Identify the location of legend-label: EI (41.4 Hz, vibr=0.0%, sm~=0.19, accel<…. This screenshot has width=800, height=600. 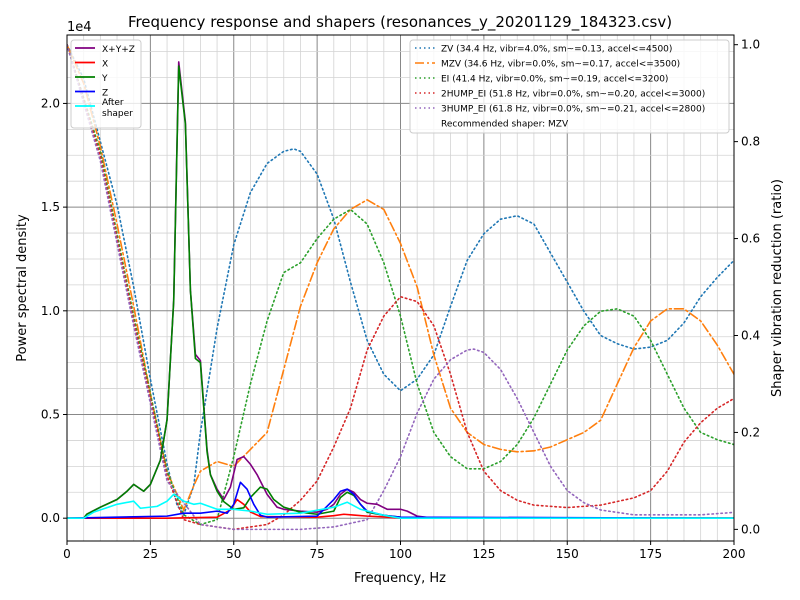
(554, 80).